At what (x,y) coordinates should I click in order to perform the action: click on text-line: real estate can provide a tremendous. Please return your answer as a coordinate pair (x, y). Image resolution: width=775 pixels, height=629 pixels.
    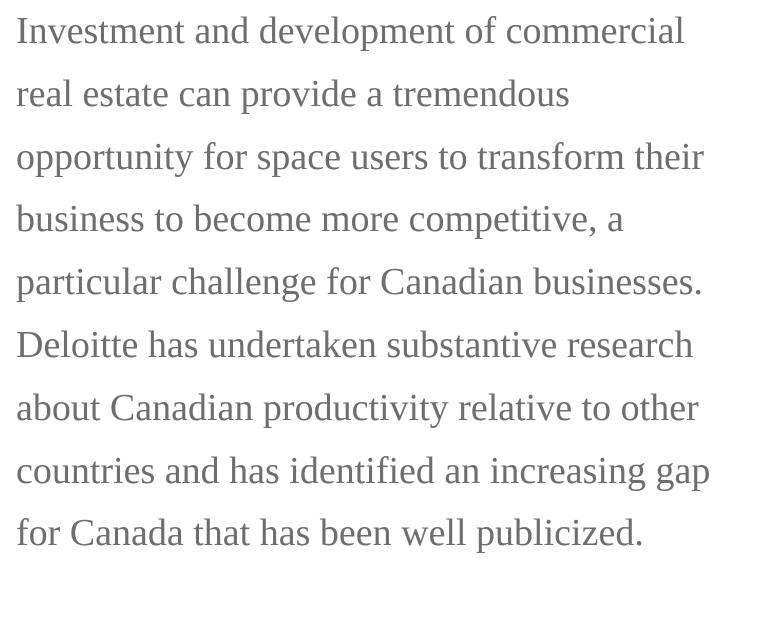
    Looking at the image, I should click on (293, 93).